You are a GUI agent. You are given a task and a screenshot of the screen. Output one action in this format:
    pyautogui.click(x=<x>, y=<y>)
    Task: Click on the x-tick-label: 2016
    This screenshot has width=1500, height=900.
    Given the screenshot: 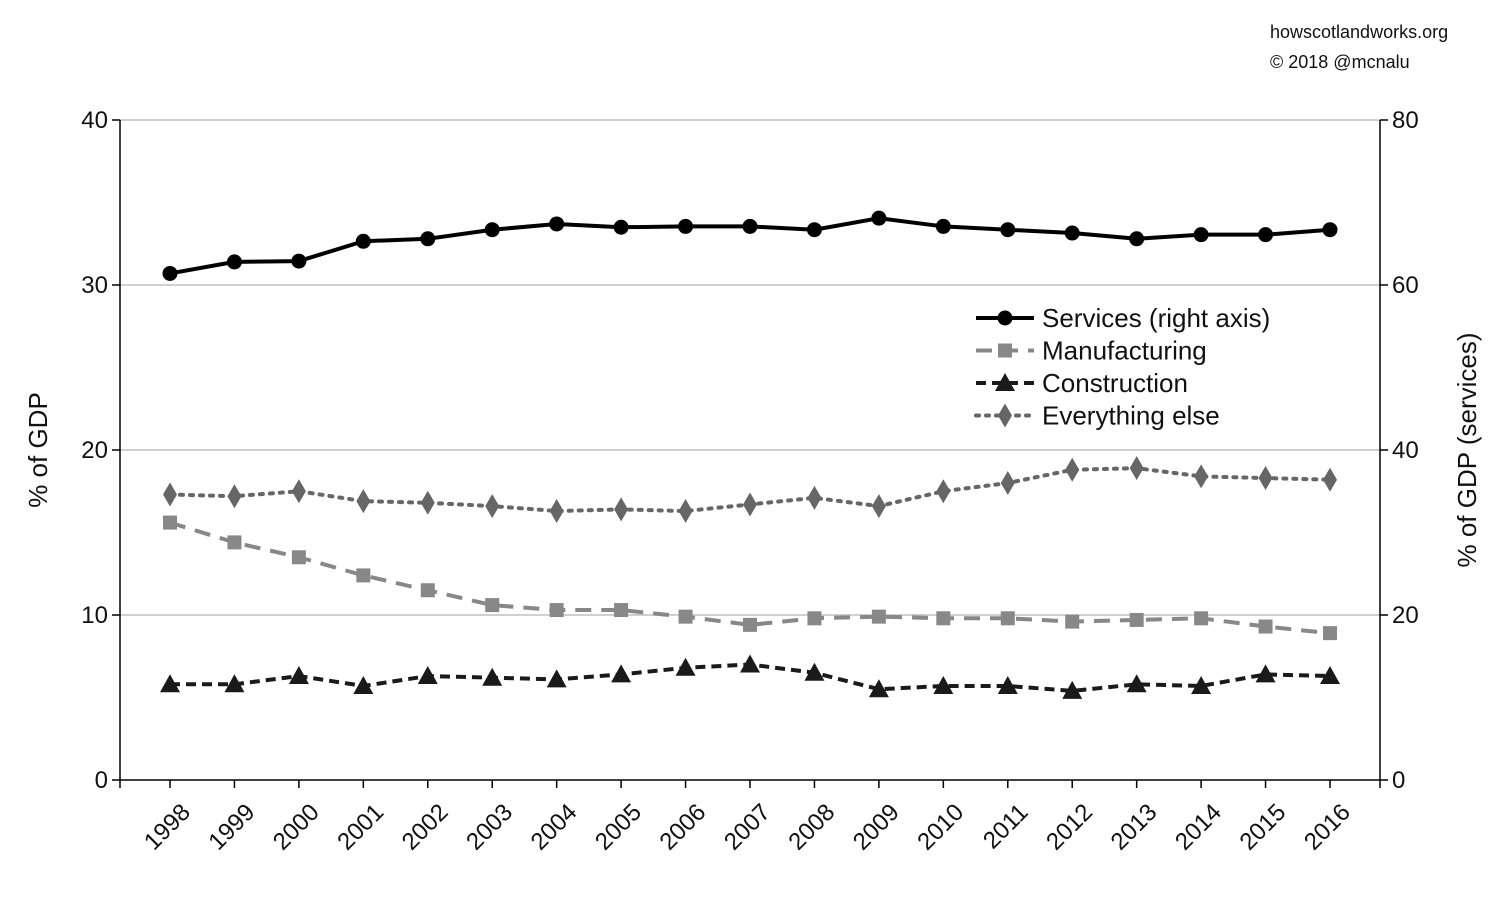 What is the action you would take?
    pyautogui.click(x=1327, y=827)
    